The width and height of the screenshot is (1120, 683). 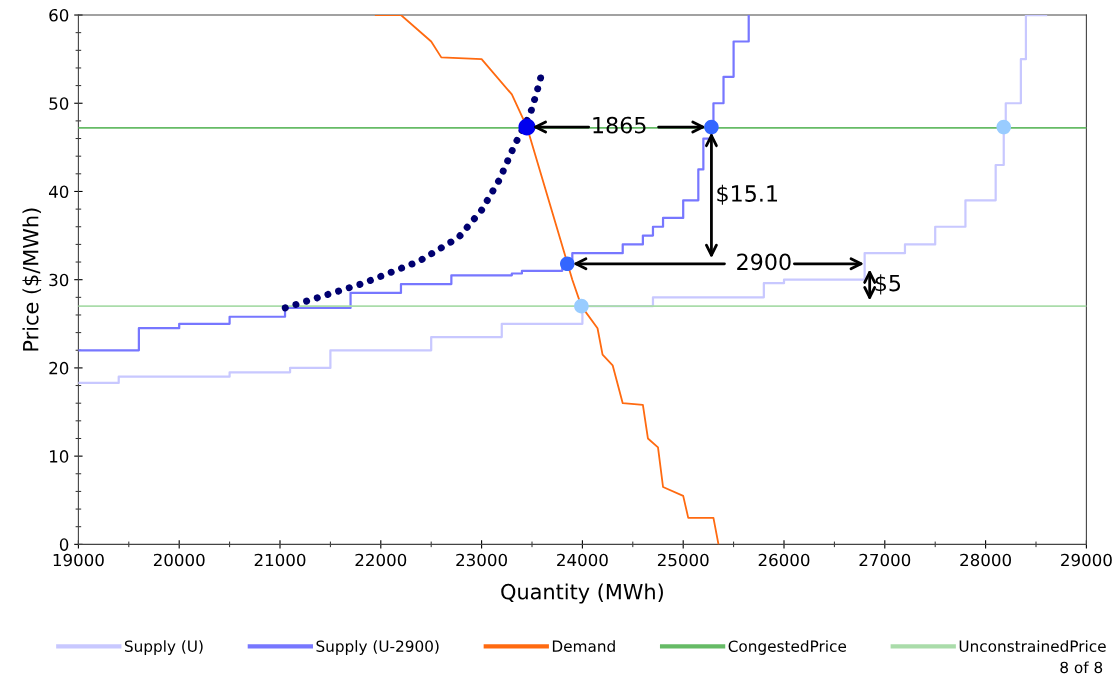 What do you see at coordinates (582, 560) in the screenshot?
I see `x-tick-label: 24000` at bounding box center [582, 560].